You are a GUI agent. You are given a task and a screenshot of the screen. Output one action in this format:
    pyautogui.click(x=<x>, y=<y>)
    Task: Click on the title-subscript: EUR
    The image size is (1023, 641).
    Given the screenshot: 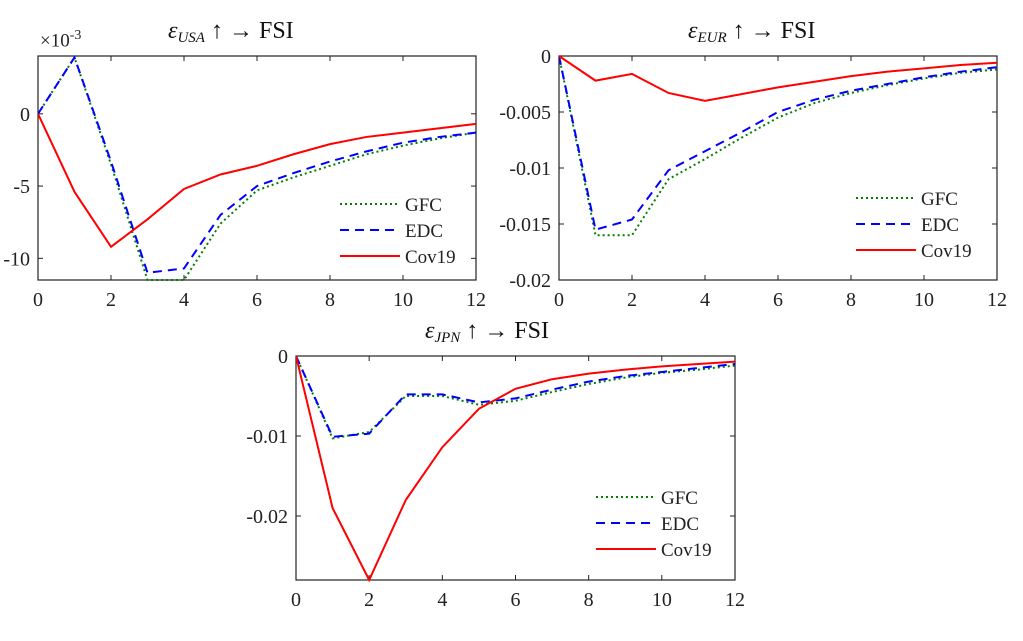 What is the action you would take?
    pyautogui.click(x=712, y=38)
    